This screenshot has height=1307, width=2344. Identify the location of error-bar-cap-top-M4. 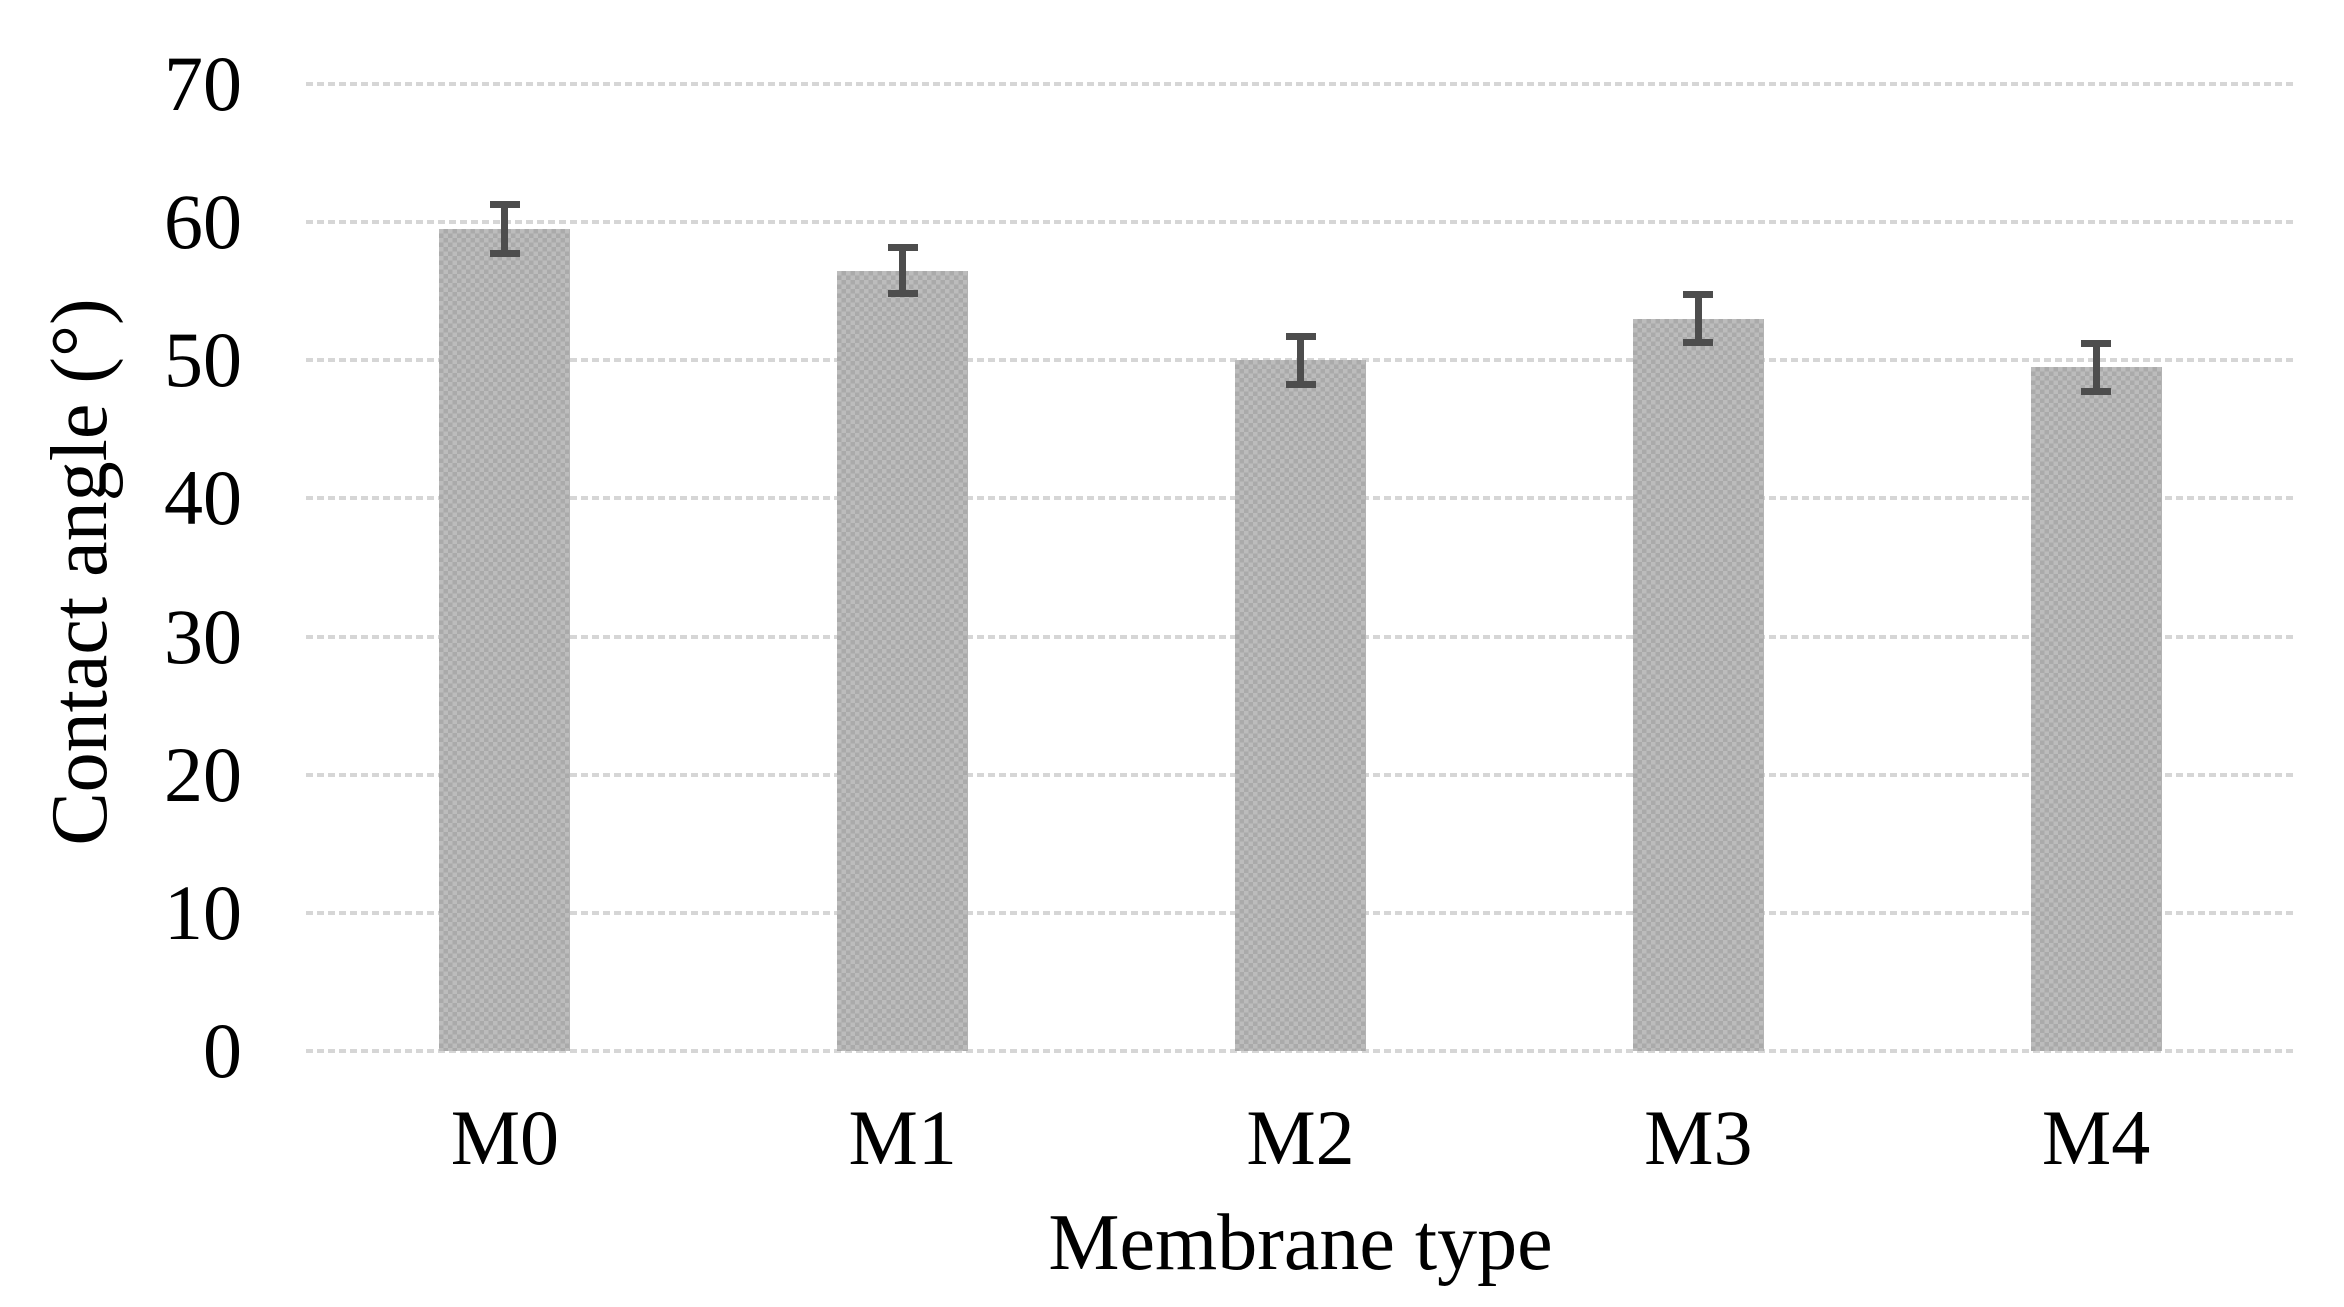
(2096, 343).